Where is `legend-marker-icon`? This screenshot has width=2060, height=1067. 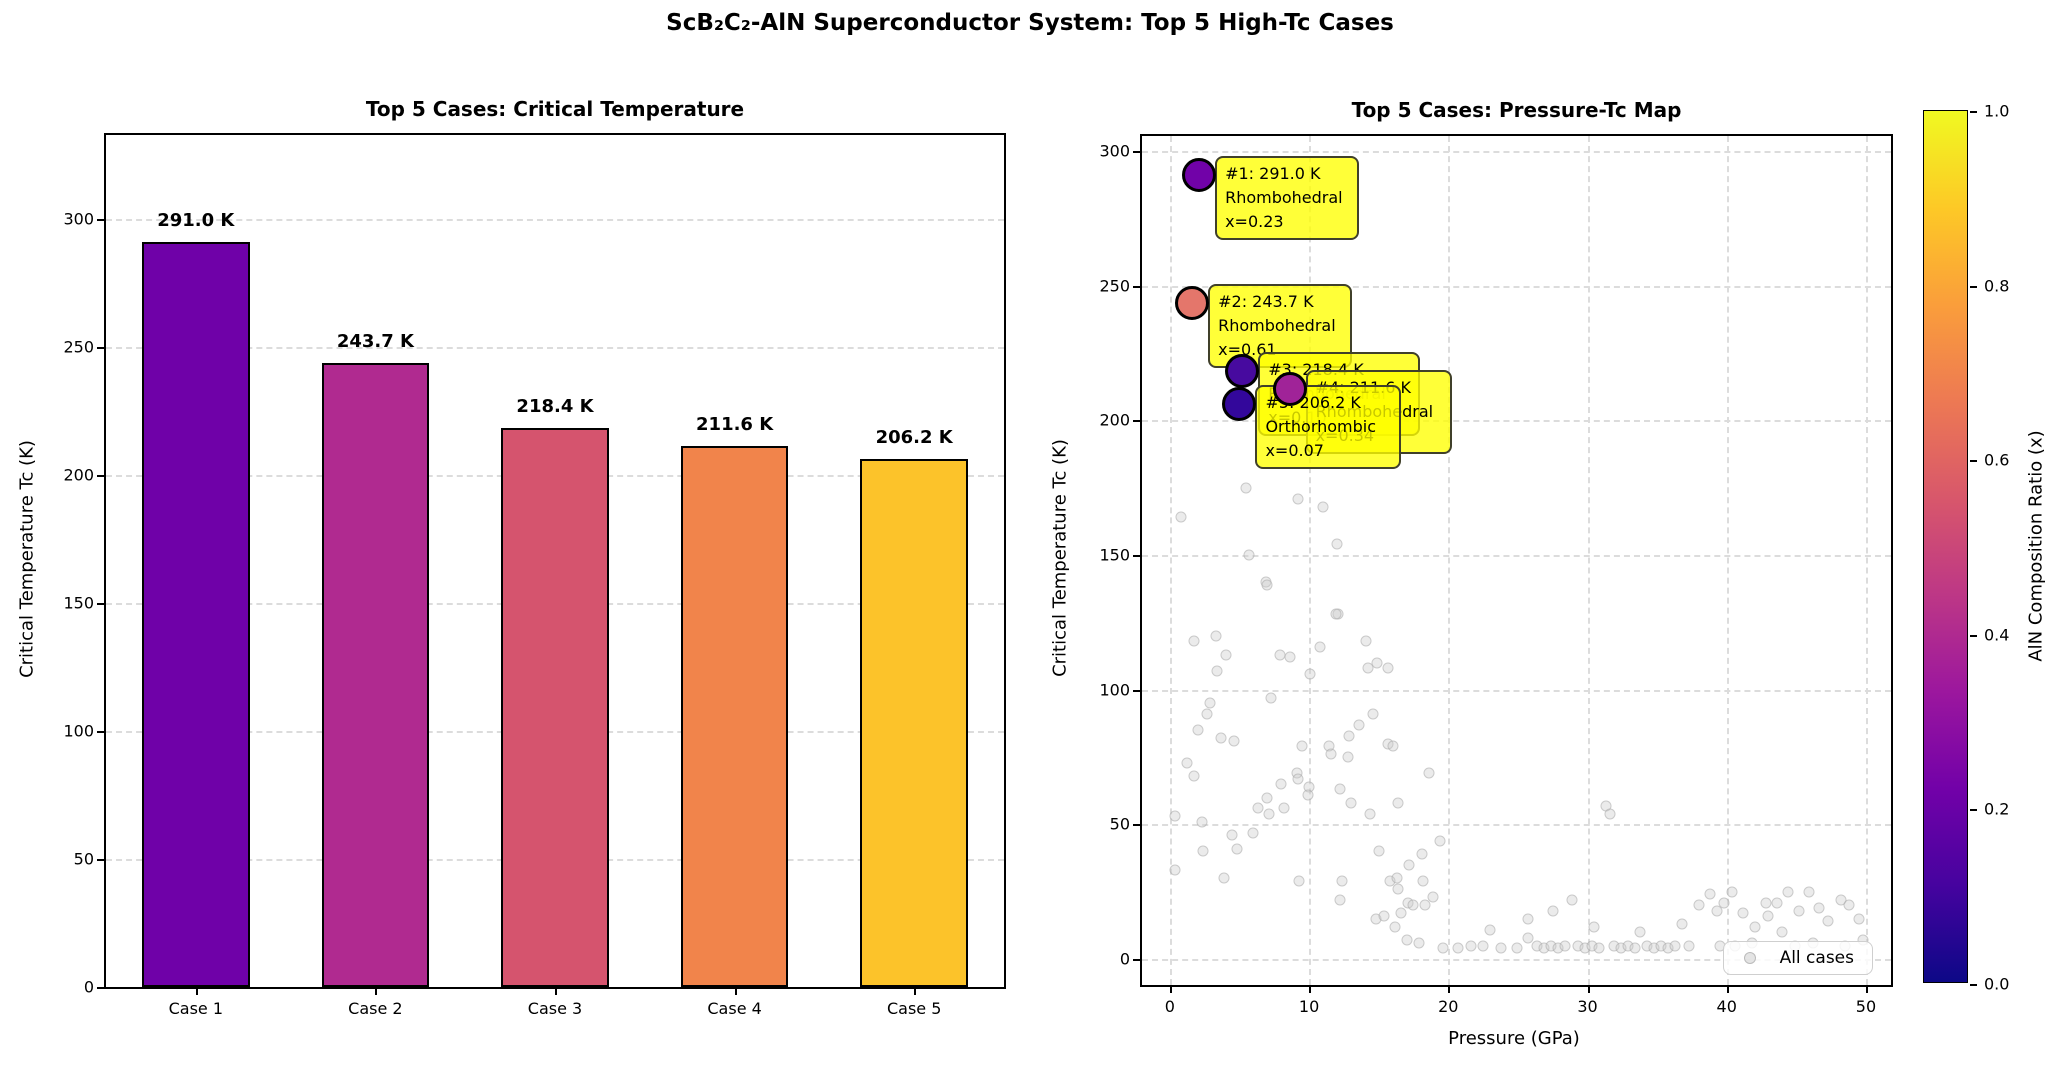
legend-marker-icon is located at coordinates (1749, 958).